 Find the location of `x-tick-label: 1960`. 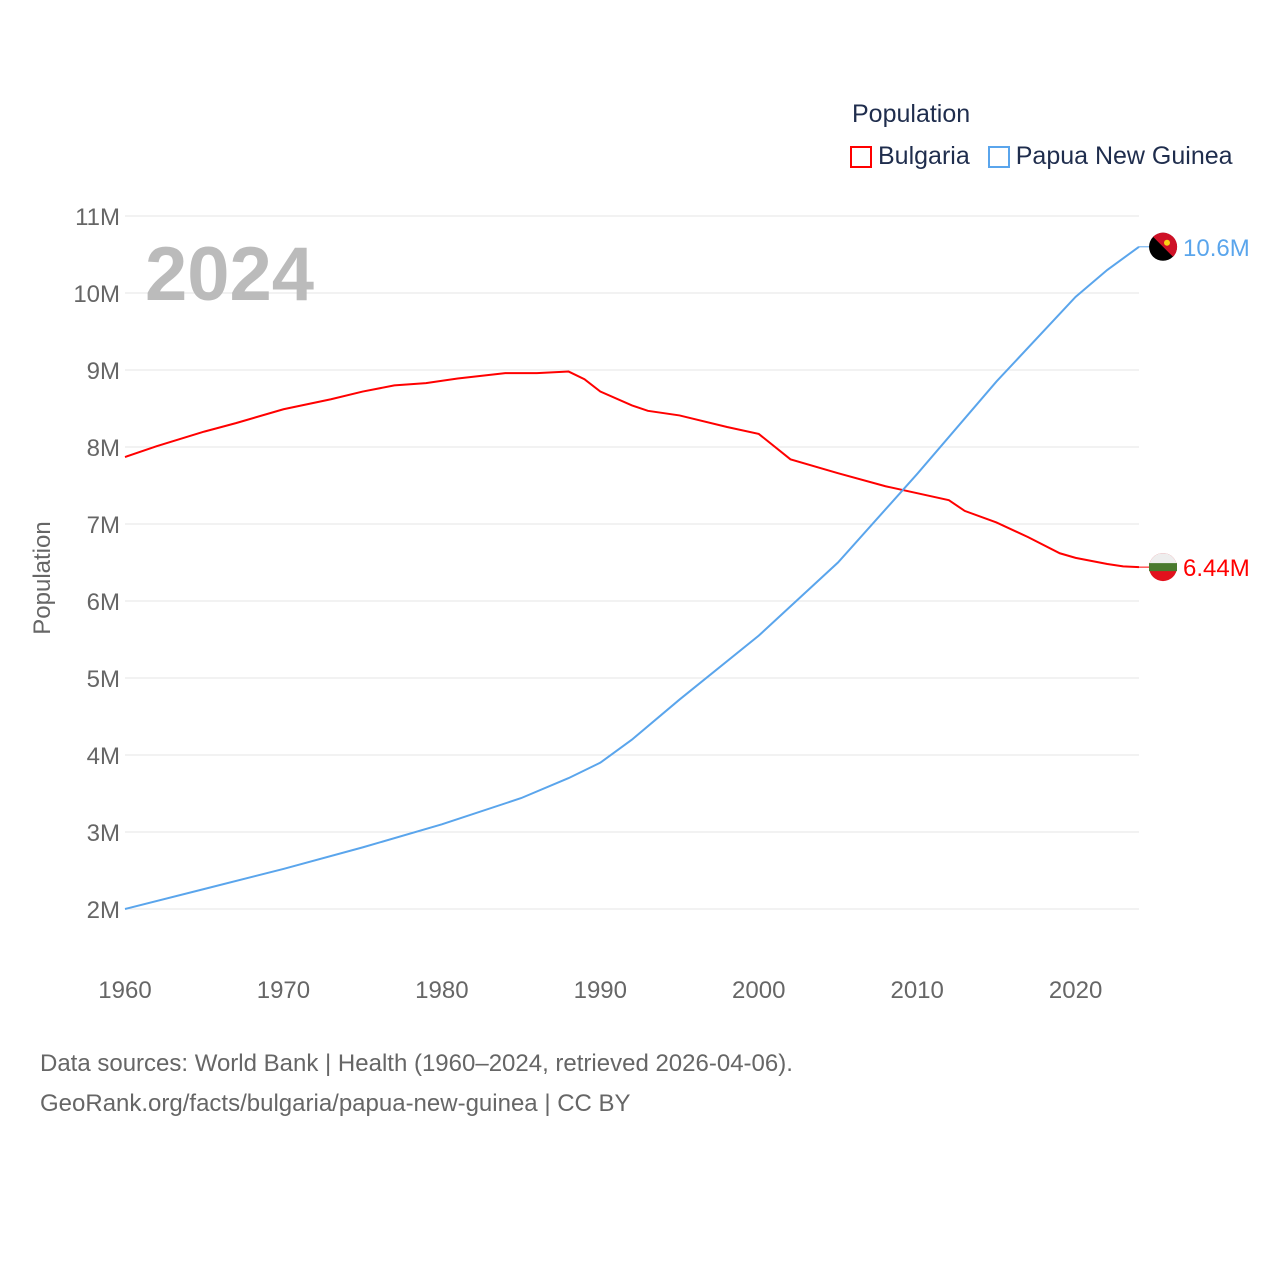

x-tick-label: 1960 is located at coordinates (124, 990).